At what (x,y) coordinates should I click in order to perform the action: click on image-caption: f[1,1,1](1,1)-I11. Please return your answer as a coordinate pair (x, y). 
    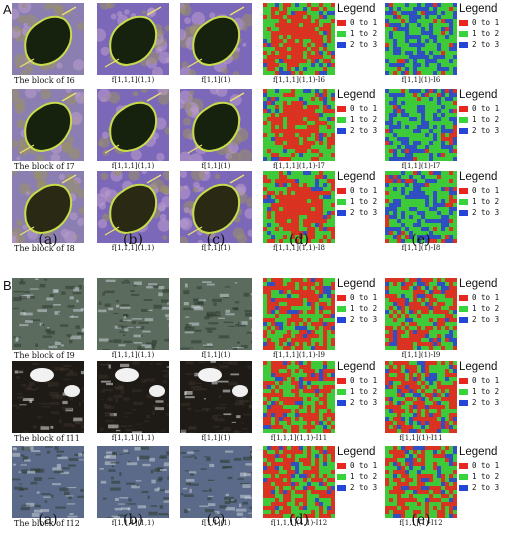
    Looking at the image, I should click on (299, 438).